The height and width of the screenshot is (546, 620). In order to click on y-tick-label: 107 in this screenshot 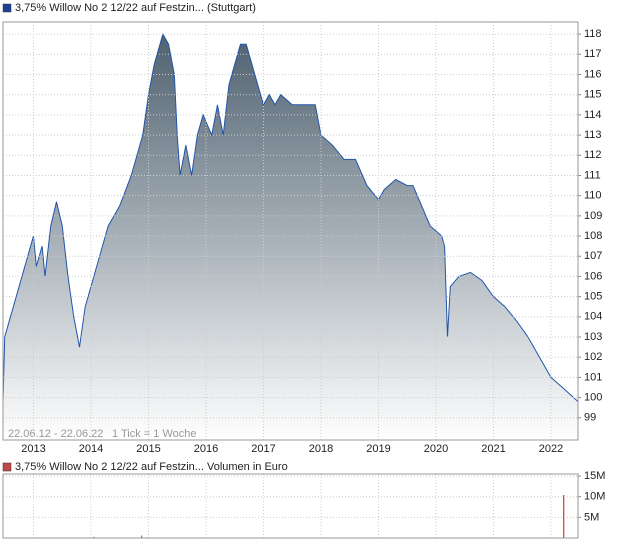, I will do `click(593, 256)`.